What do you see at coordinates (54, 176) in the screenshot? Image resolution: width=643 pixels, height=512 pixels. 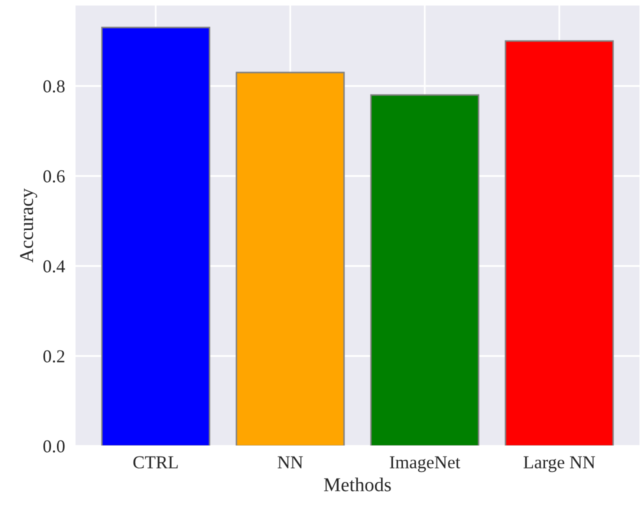 I see `y-tick-label: 0.6` at bounding box center [54, 176].